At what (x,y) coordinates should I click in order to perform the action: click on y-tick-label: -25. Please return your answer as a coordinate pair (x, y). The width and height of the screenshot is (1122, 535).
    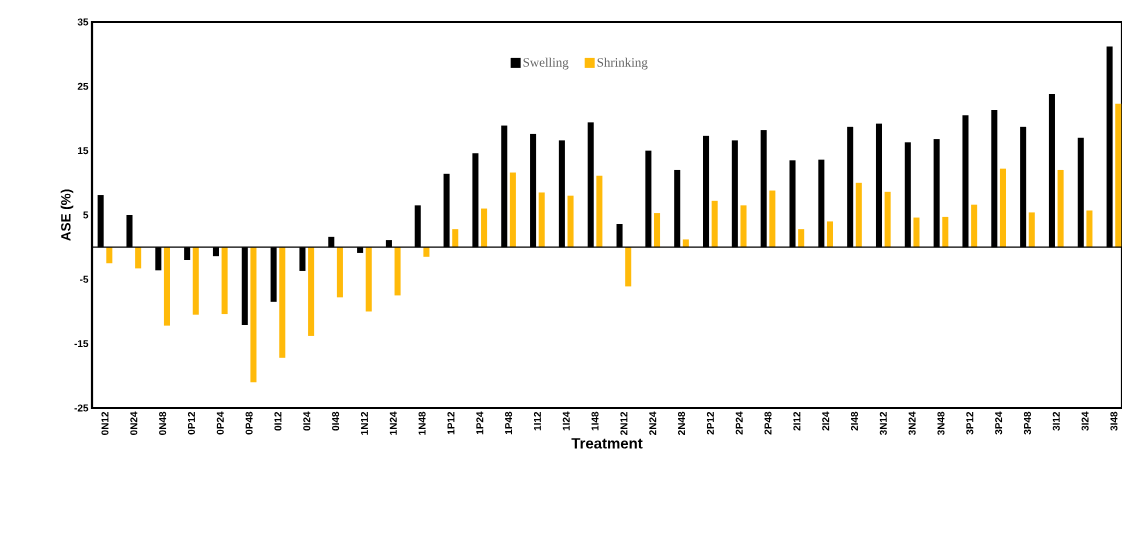
    Looking at the image, I should click on (81, 408).